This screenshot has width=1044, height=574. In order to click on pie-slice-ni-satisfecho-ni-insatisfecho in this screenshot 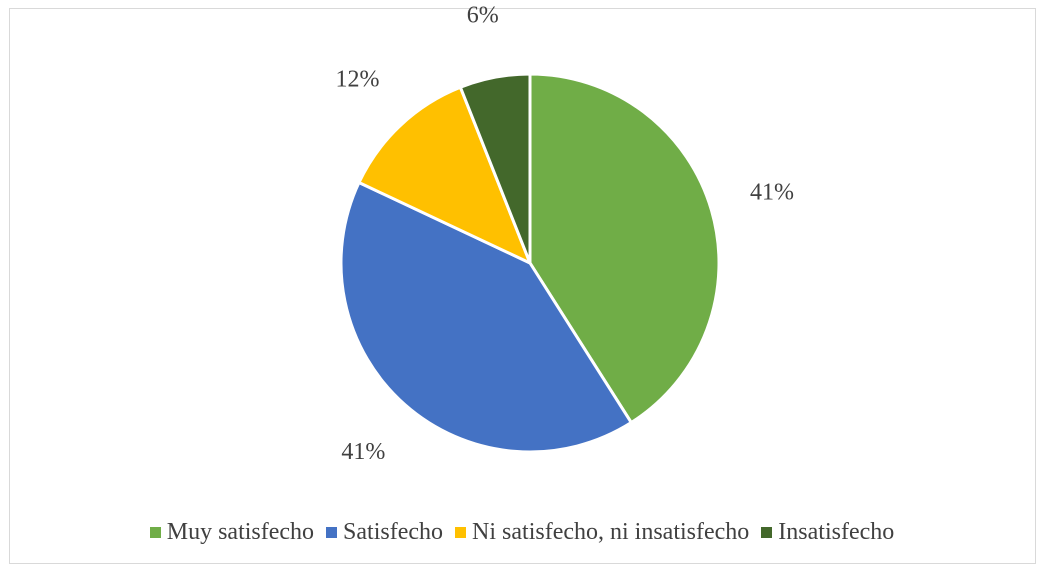, I will do `click(444, 175)`.